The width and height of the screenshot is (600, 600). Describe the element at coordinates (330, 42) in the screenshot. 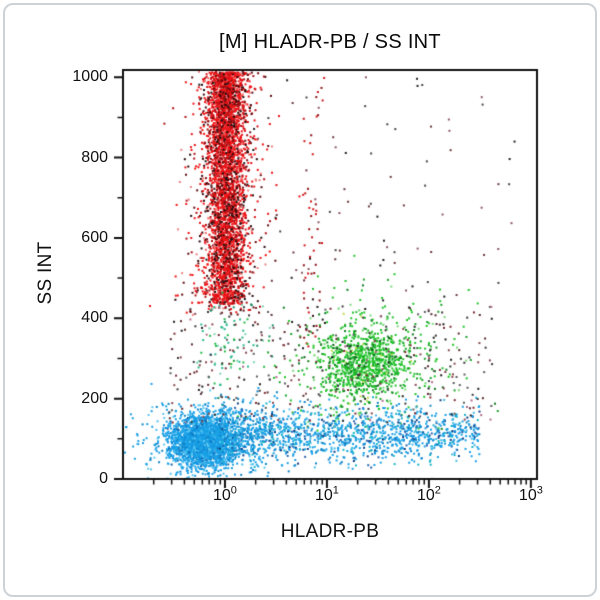

I see `plot-title: [M] HLADR-PB / SS INT` at that location.